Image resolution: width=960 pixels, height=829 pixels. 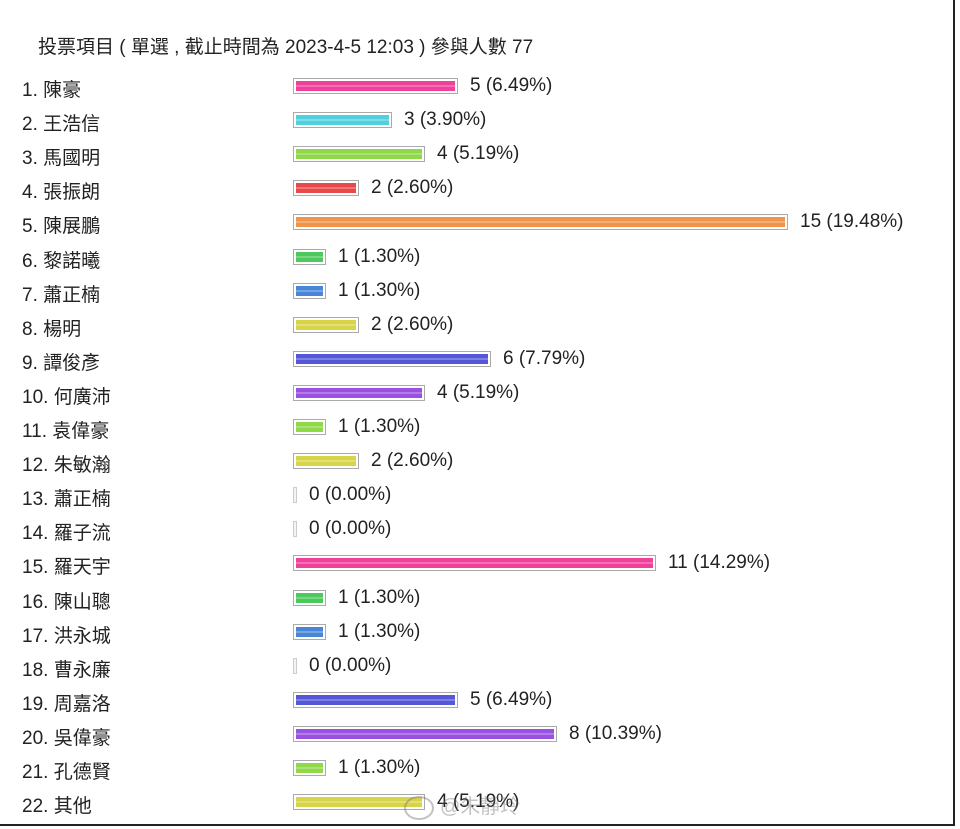 I want to click on poll-row: 22. 其他 4 (5.19%), so click(x=475, y=802).